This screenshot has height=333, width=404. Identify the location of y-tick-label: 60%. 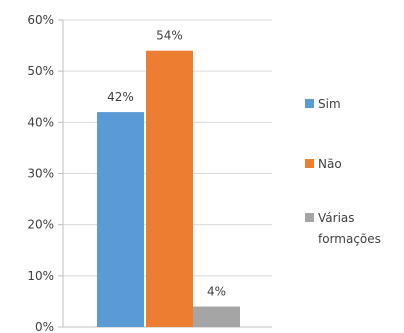
(40, 20).